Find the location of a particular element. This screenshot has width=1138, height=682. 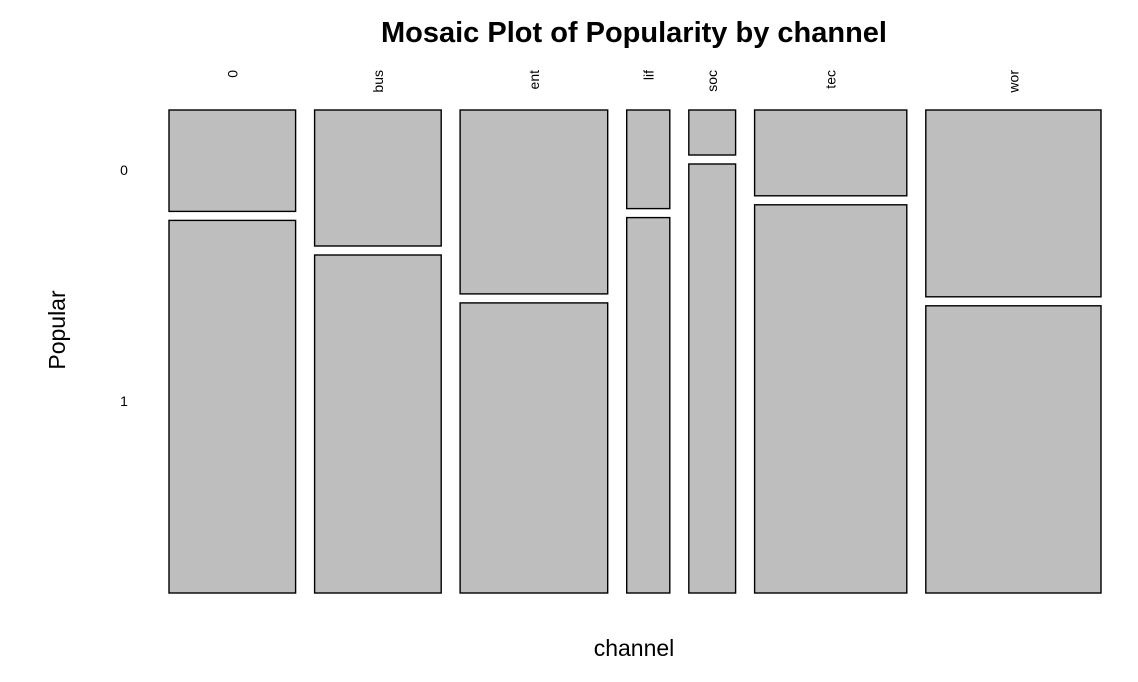

x-tick-label: ent is located at coordinates (534, 80).